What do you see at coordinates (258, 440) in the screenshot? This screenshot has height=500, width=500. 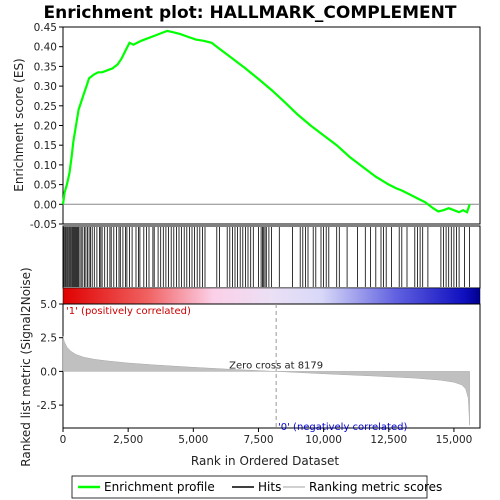 I see `x-tick-label: 7,500` at bounding box center [258, 440].